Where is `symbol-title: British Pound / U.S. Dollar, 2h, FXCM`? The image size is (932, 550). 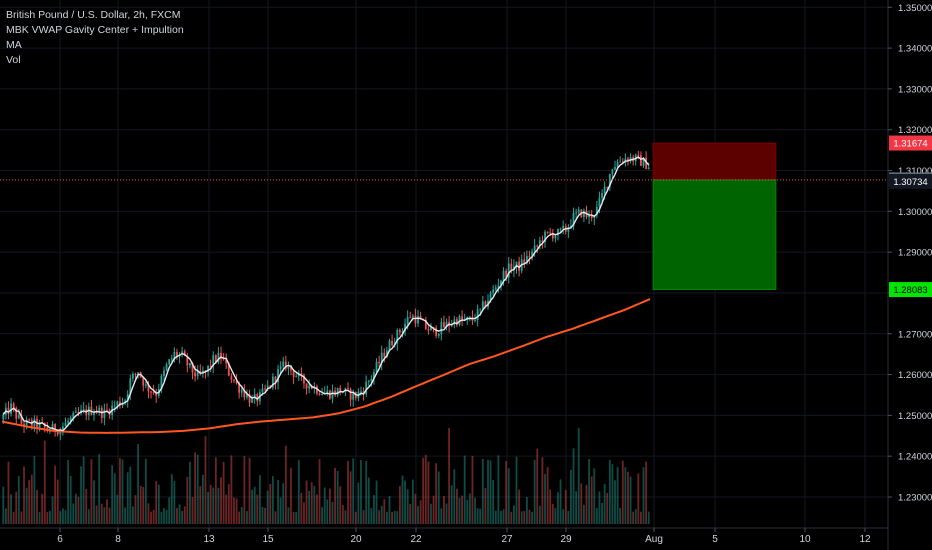
symbol-title: British Pound / U.S. Dollar, 2h, FXCM is located at coordinates (93, 15).